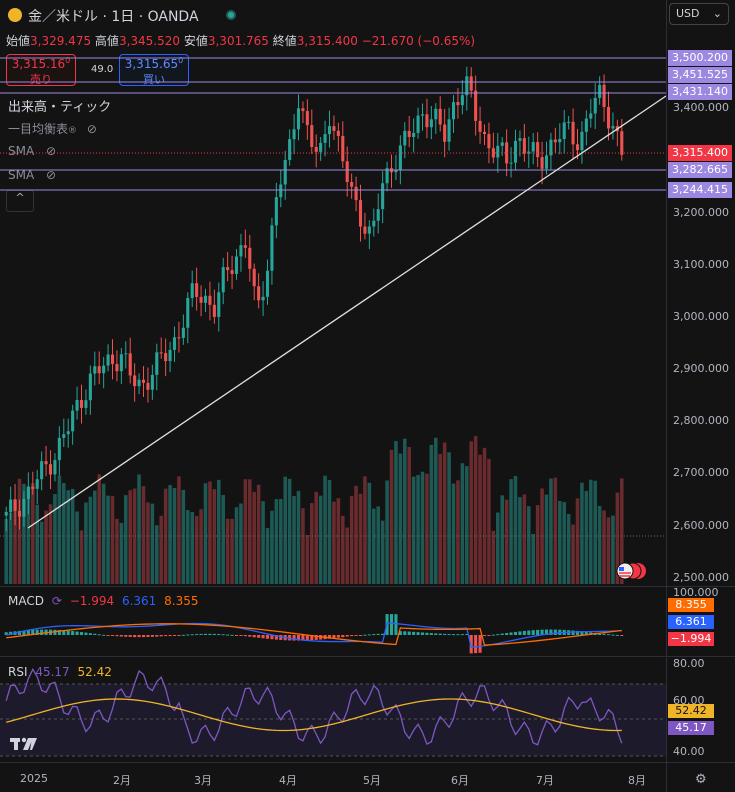 The image size is (735, 792). What do you see at coordinates (372, 780) in the screenshot?
I see `time-axis-label: 5月` at bounding box center [372, 780].